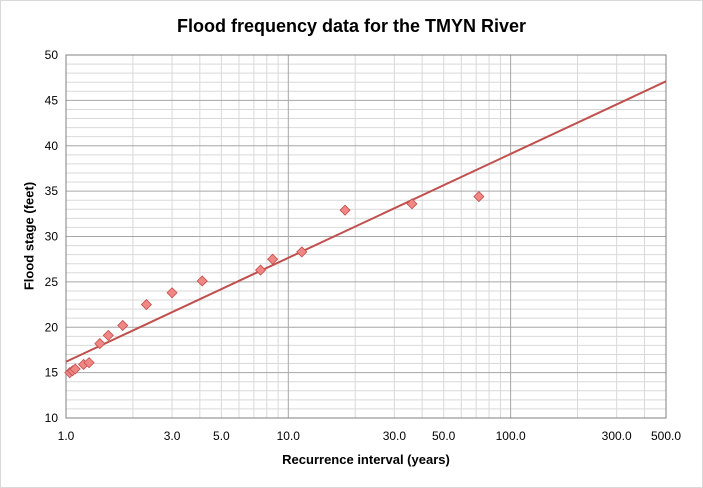  I want to click on y-tick-label: 10, so click(52, 418).